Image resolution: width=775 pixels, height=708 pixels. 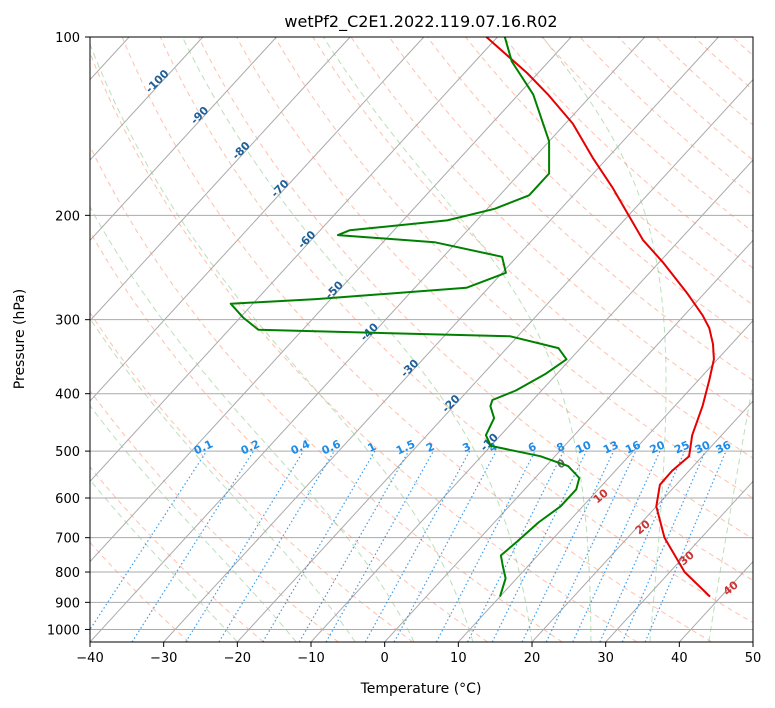 I want to click on mixing-ratio-label: 8, so click(x=561, y=447).